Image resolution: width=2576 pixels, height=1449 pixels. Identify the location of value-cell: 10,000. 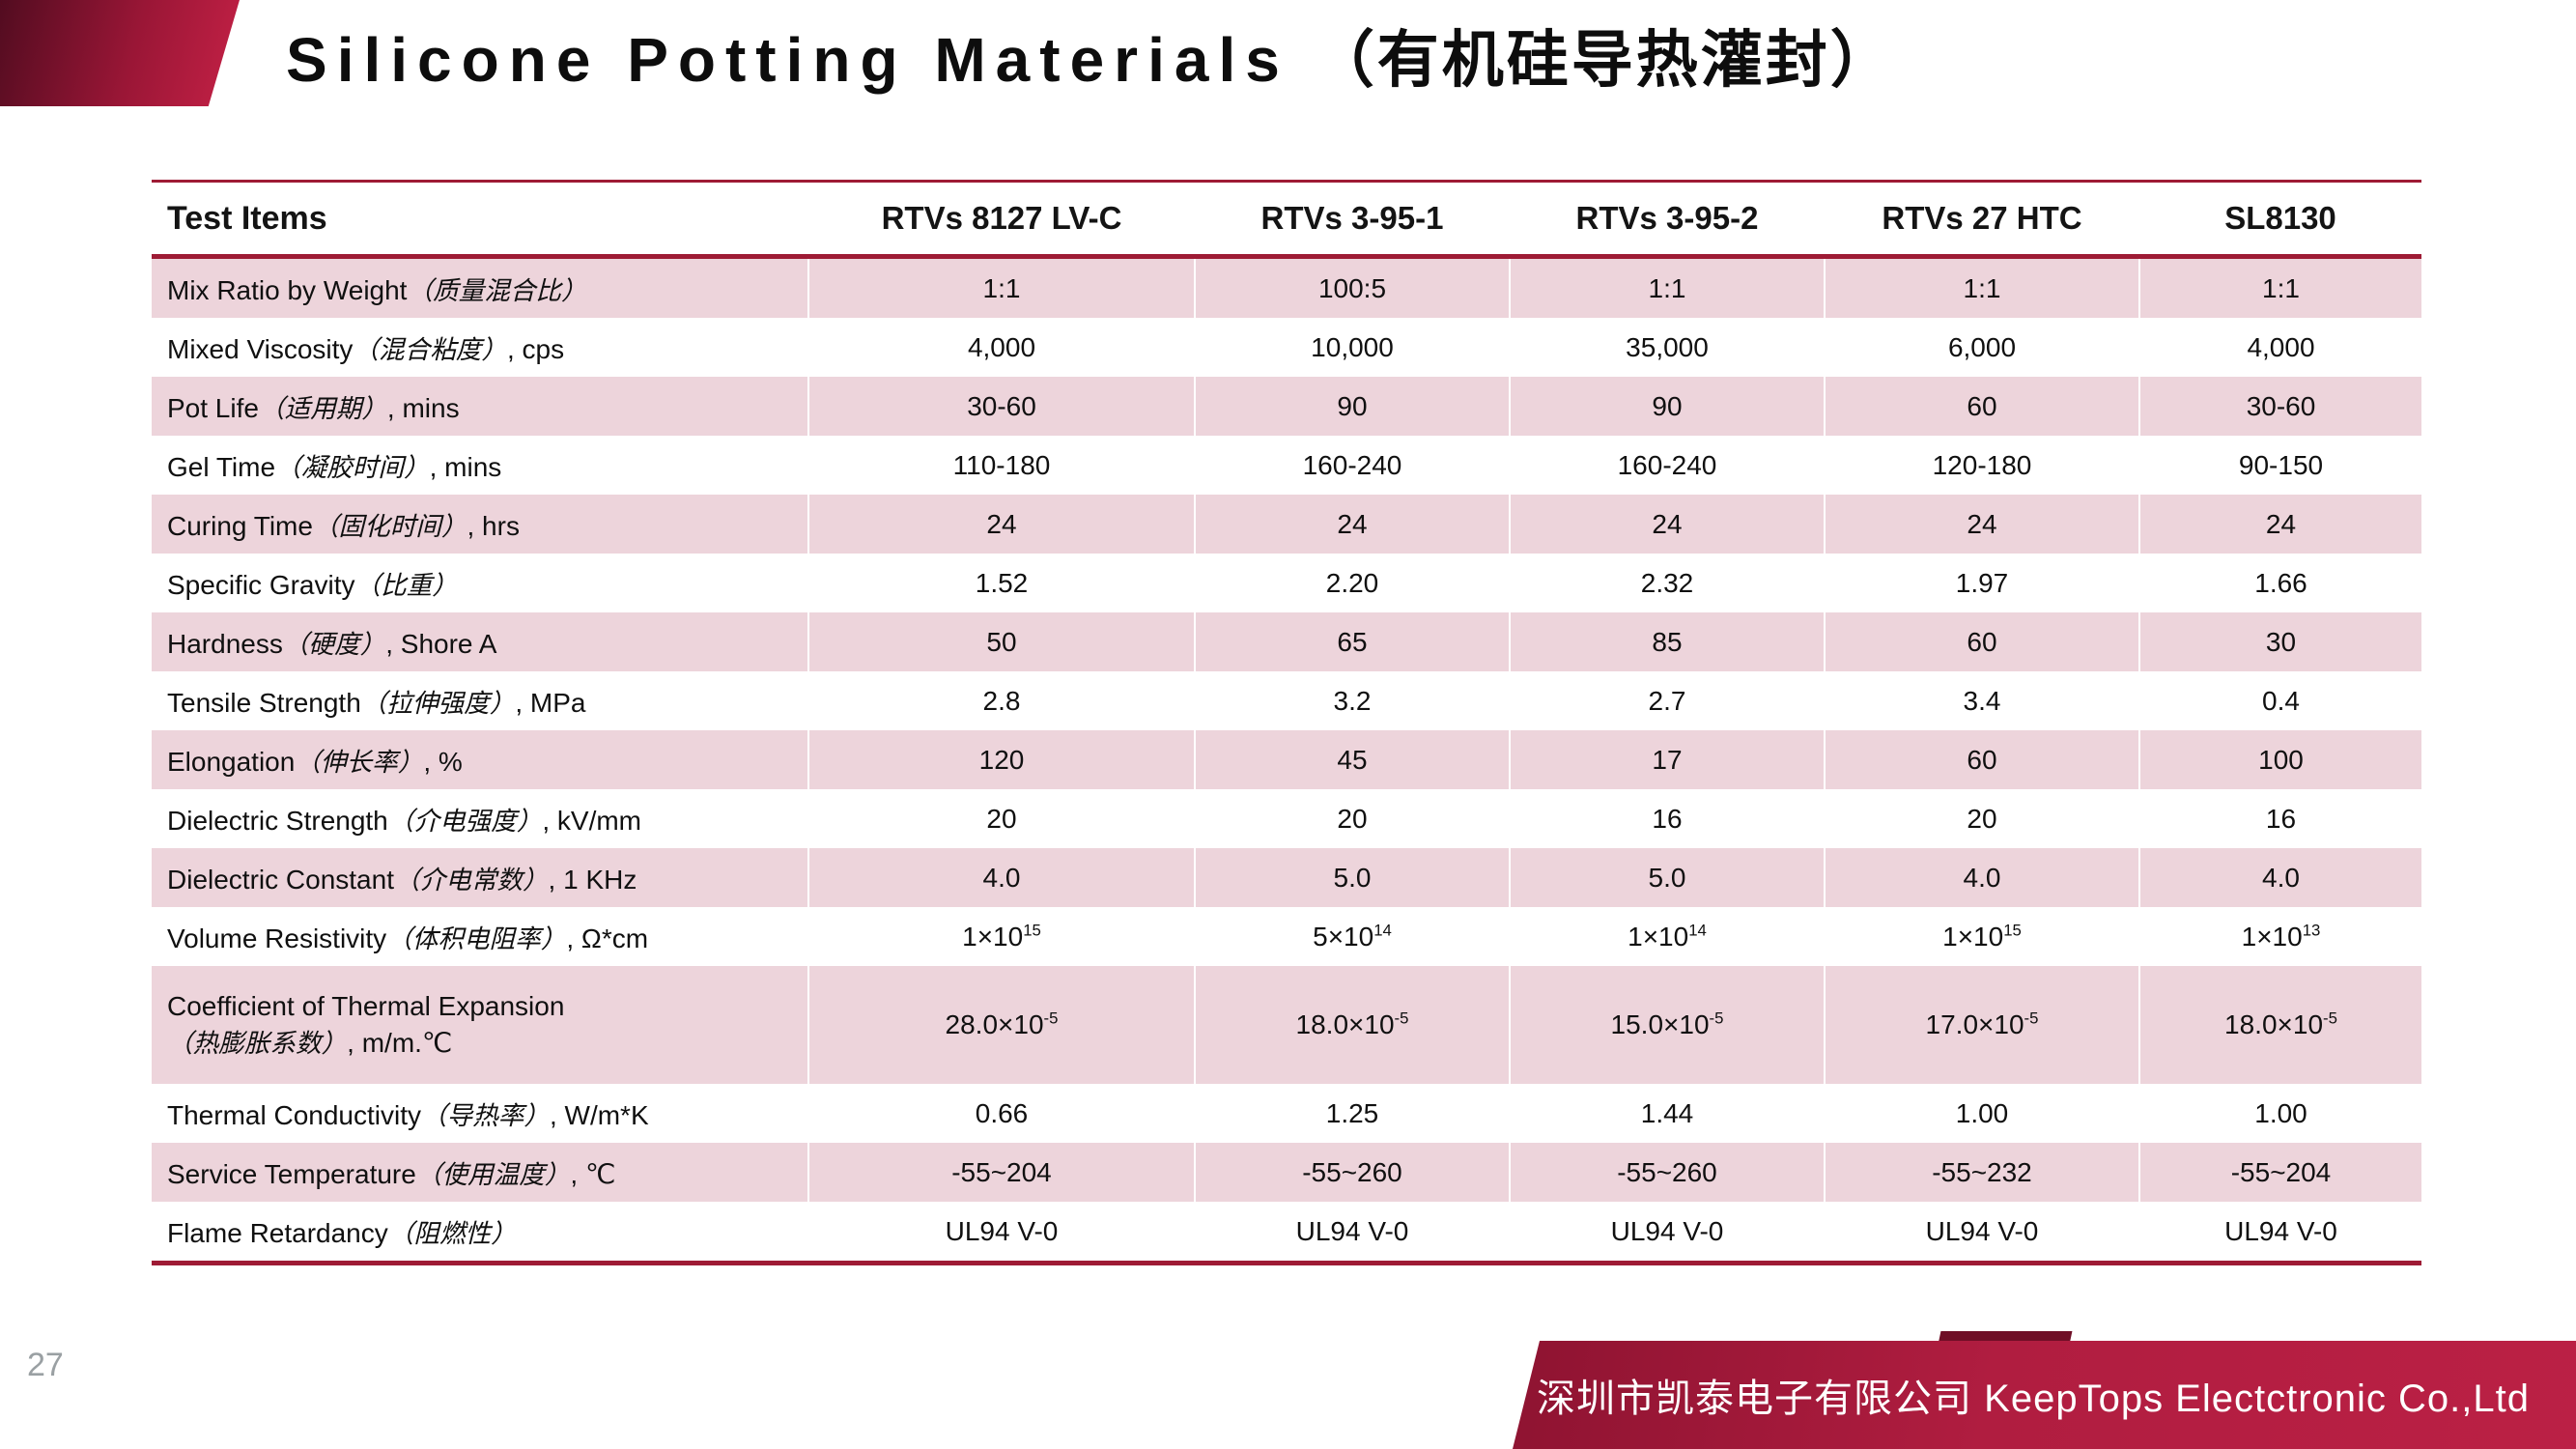
(1352, 347).